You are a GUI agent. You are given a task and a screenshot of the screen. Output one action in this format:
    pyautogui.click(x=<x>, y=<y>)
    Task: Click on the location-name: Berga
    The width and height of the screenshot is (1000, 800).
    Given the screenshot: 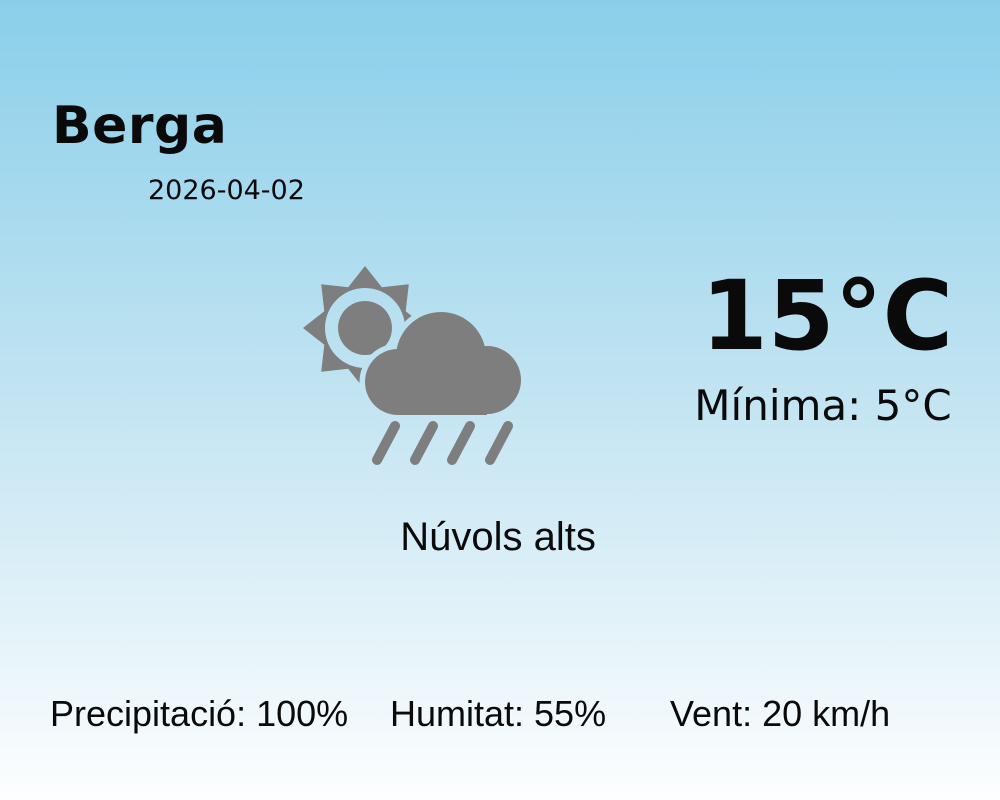 What is the action you would take?
    pyautogui.click(x=140, y=126)
    